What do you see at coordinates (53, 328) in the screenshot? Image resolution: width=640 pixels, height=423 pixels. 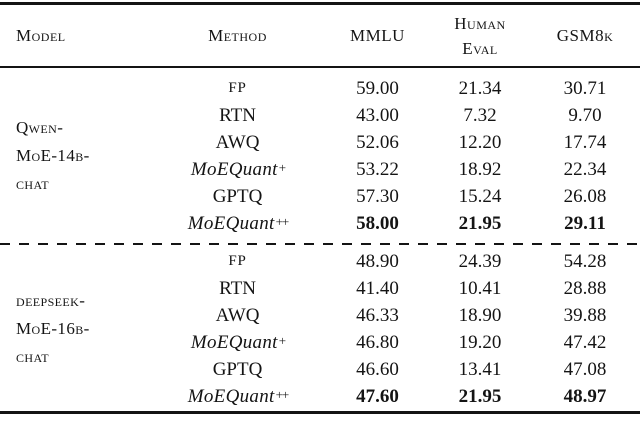 I see `model-name-line: MoE-16b-` at bounding box center [53, 328].